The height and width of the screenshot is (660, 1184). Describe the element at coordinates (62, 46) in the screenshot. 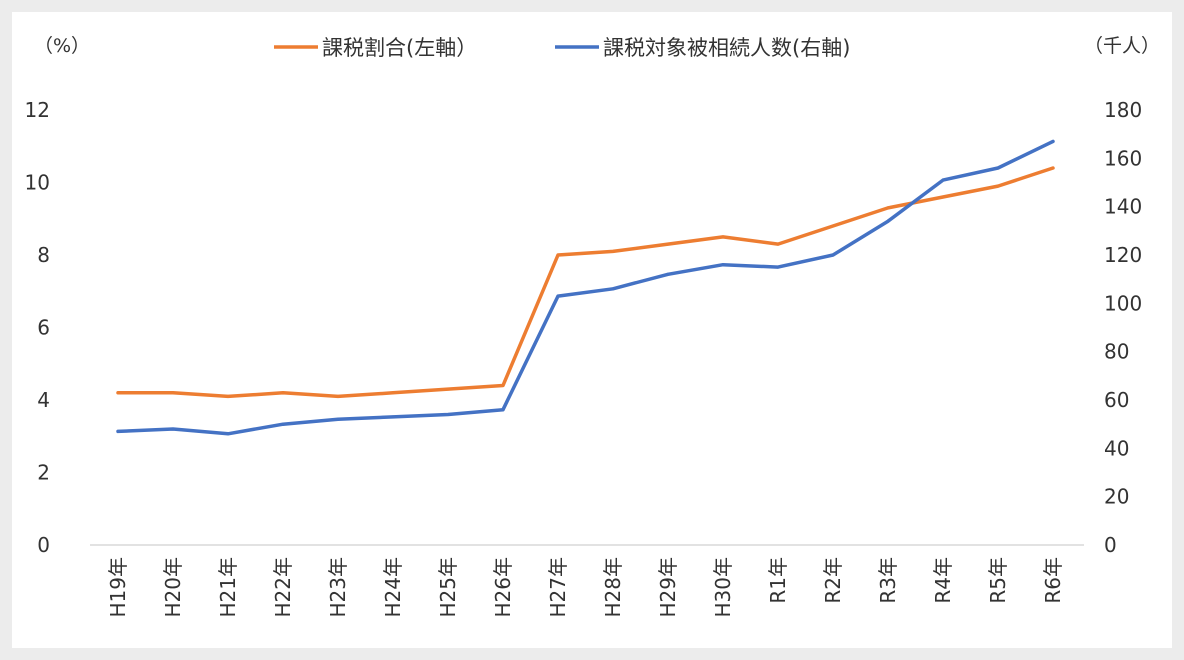

I see `left-axis-unit: （%）` at that location.